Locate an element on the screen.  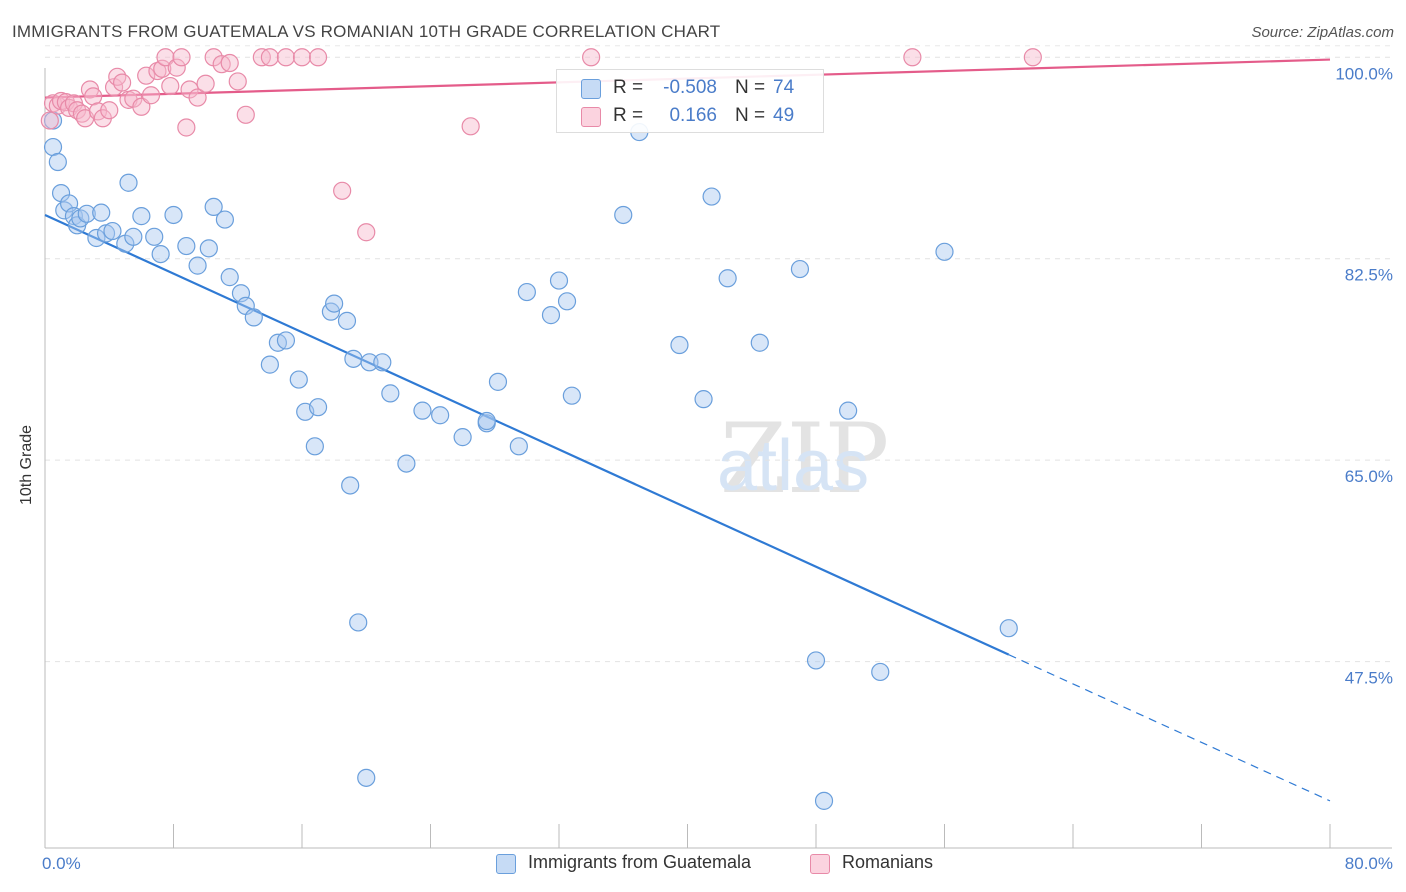
bottom-legend-swatch-guatemala is located at coordinates (506, 864).